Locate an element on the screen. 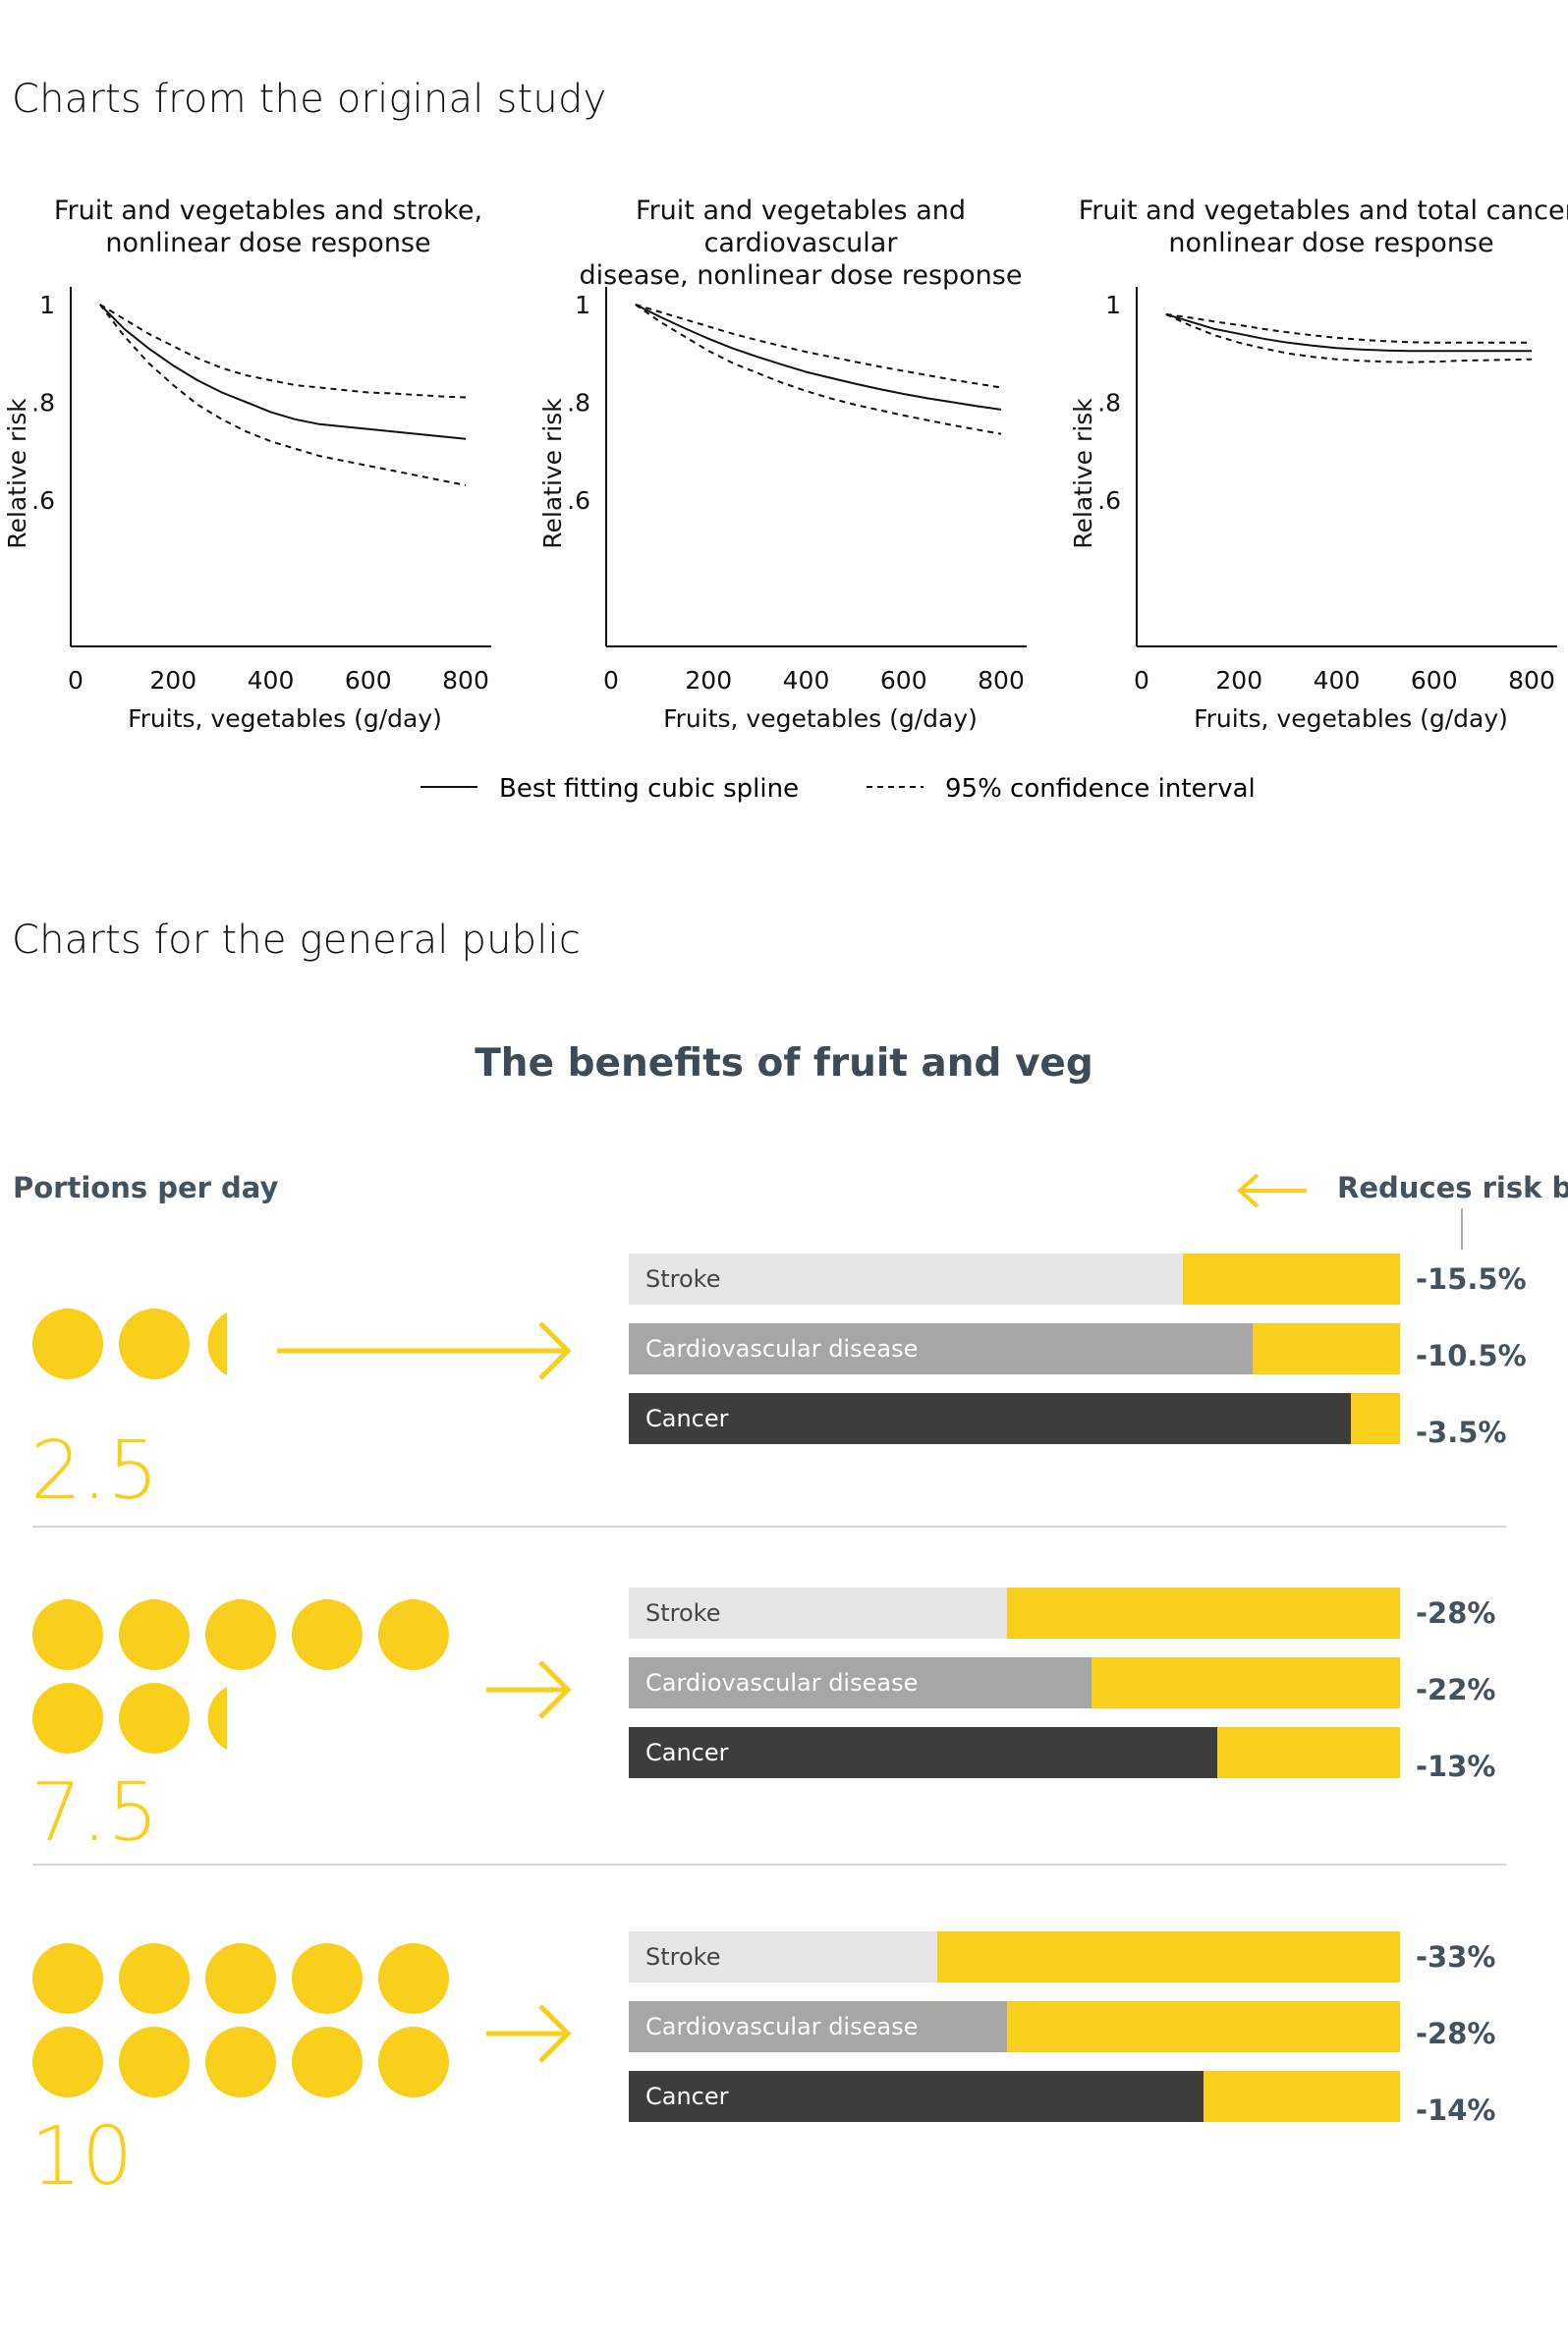 This screenshot has height=2345, width=1568. left-arrow-icon is located at coordinates (1271, 1190).